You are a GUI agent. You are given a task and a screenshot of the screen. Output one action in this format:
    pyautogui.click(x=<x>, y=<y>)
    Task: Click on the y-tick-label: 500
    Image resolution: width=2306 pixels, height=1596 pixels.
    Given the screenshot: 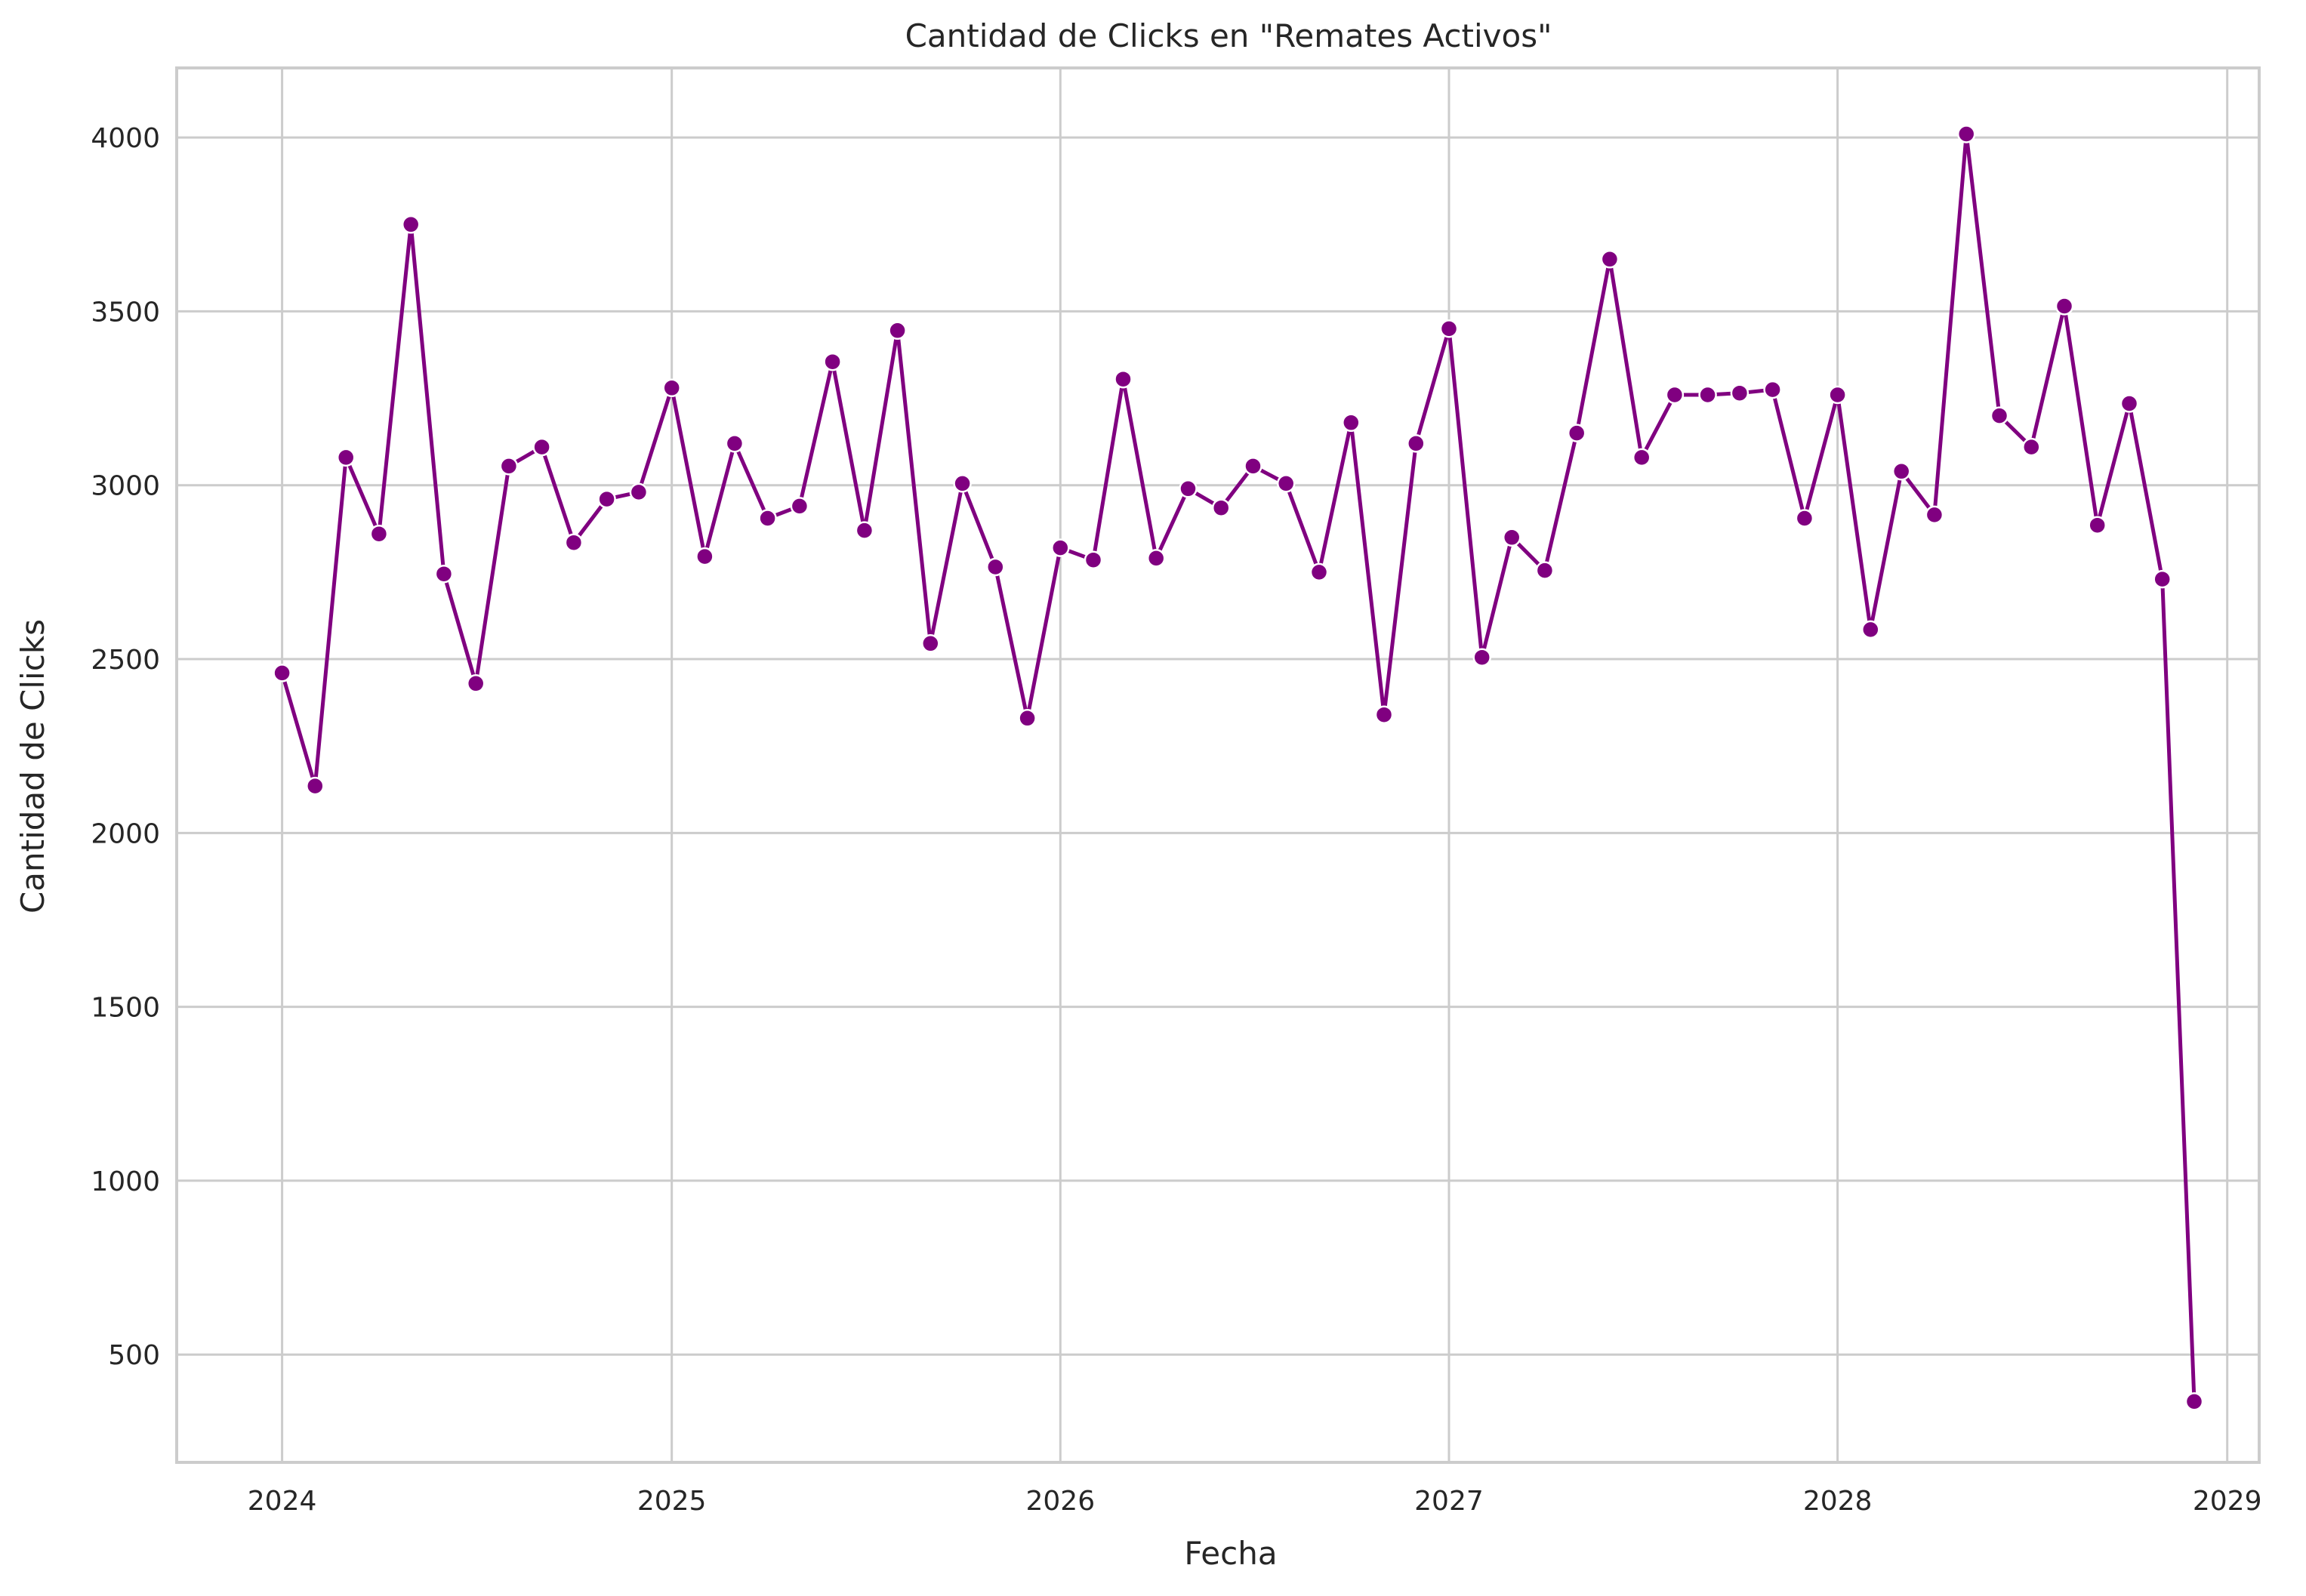 What is the action you would take?
    pyautogui.click(x=134, y=1355)
    